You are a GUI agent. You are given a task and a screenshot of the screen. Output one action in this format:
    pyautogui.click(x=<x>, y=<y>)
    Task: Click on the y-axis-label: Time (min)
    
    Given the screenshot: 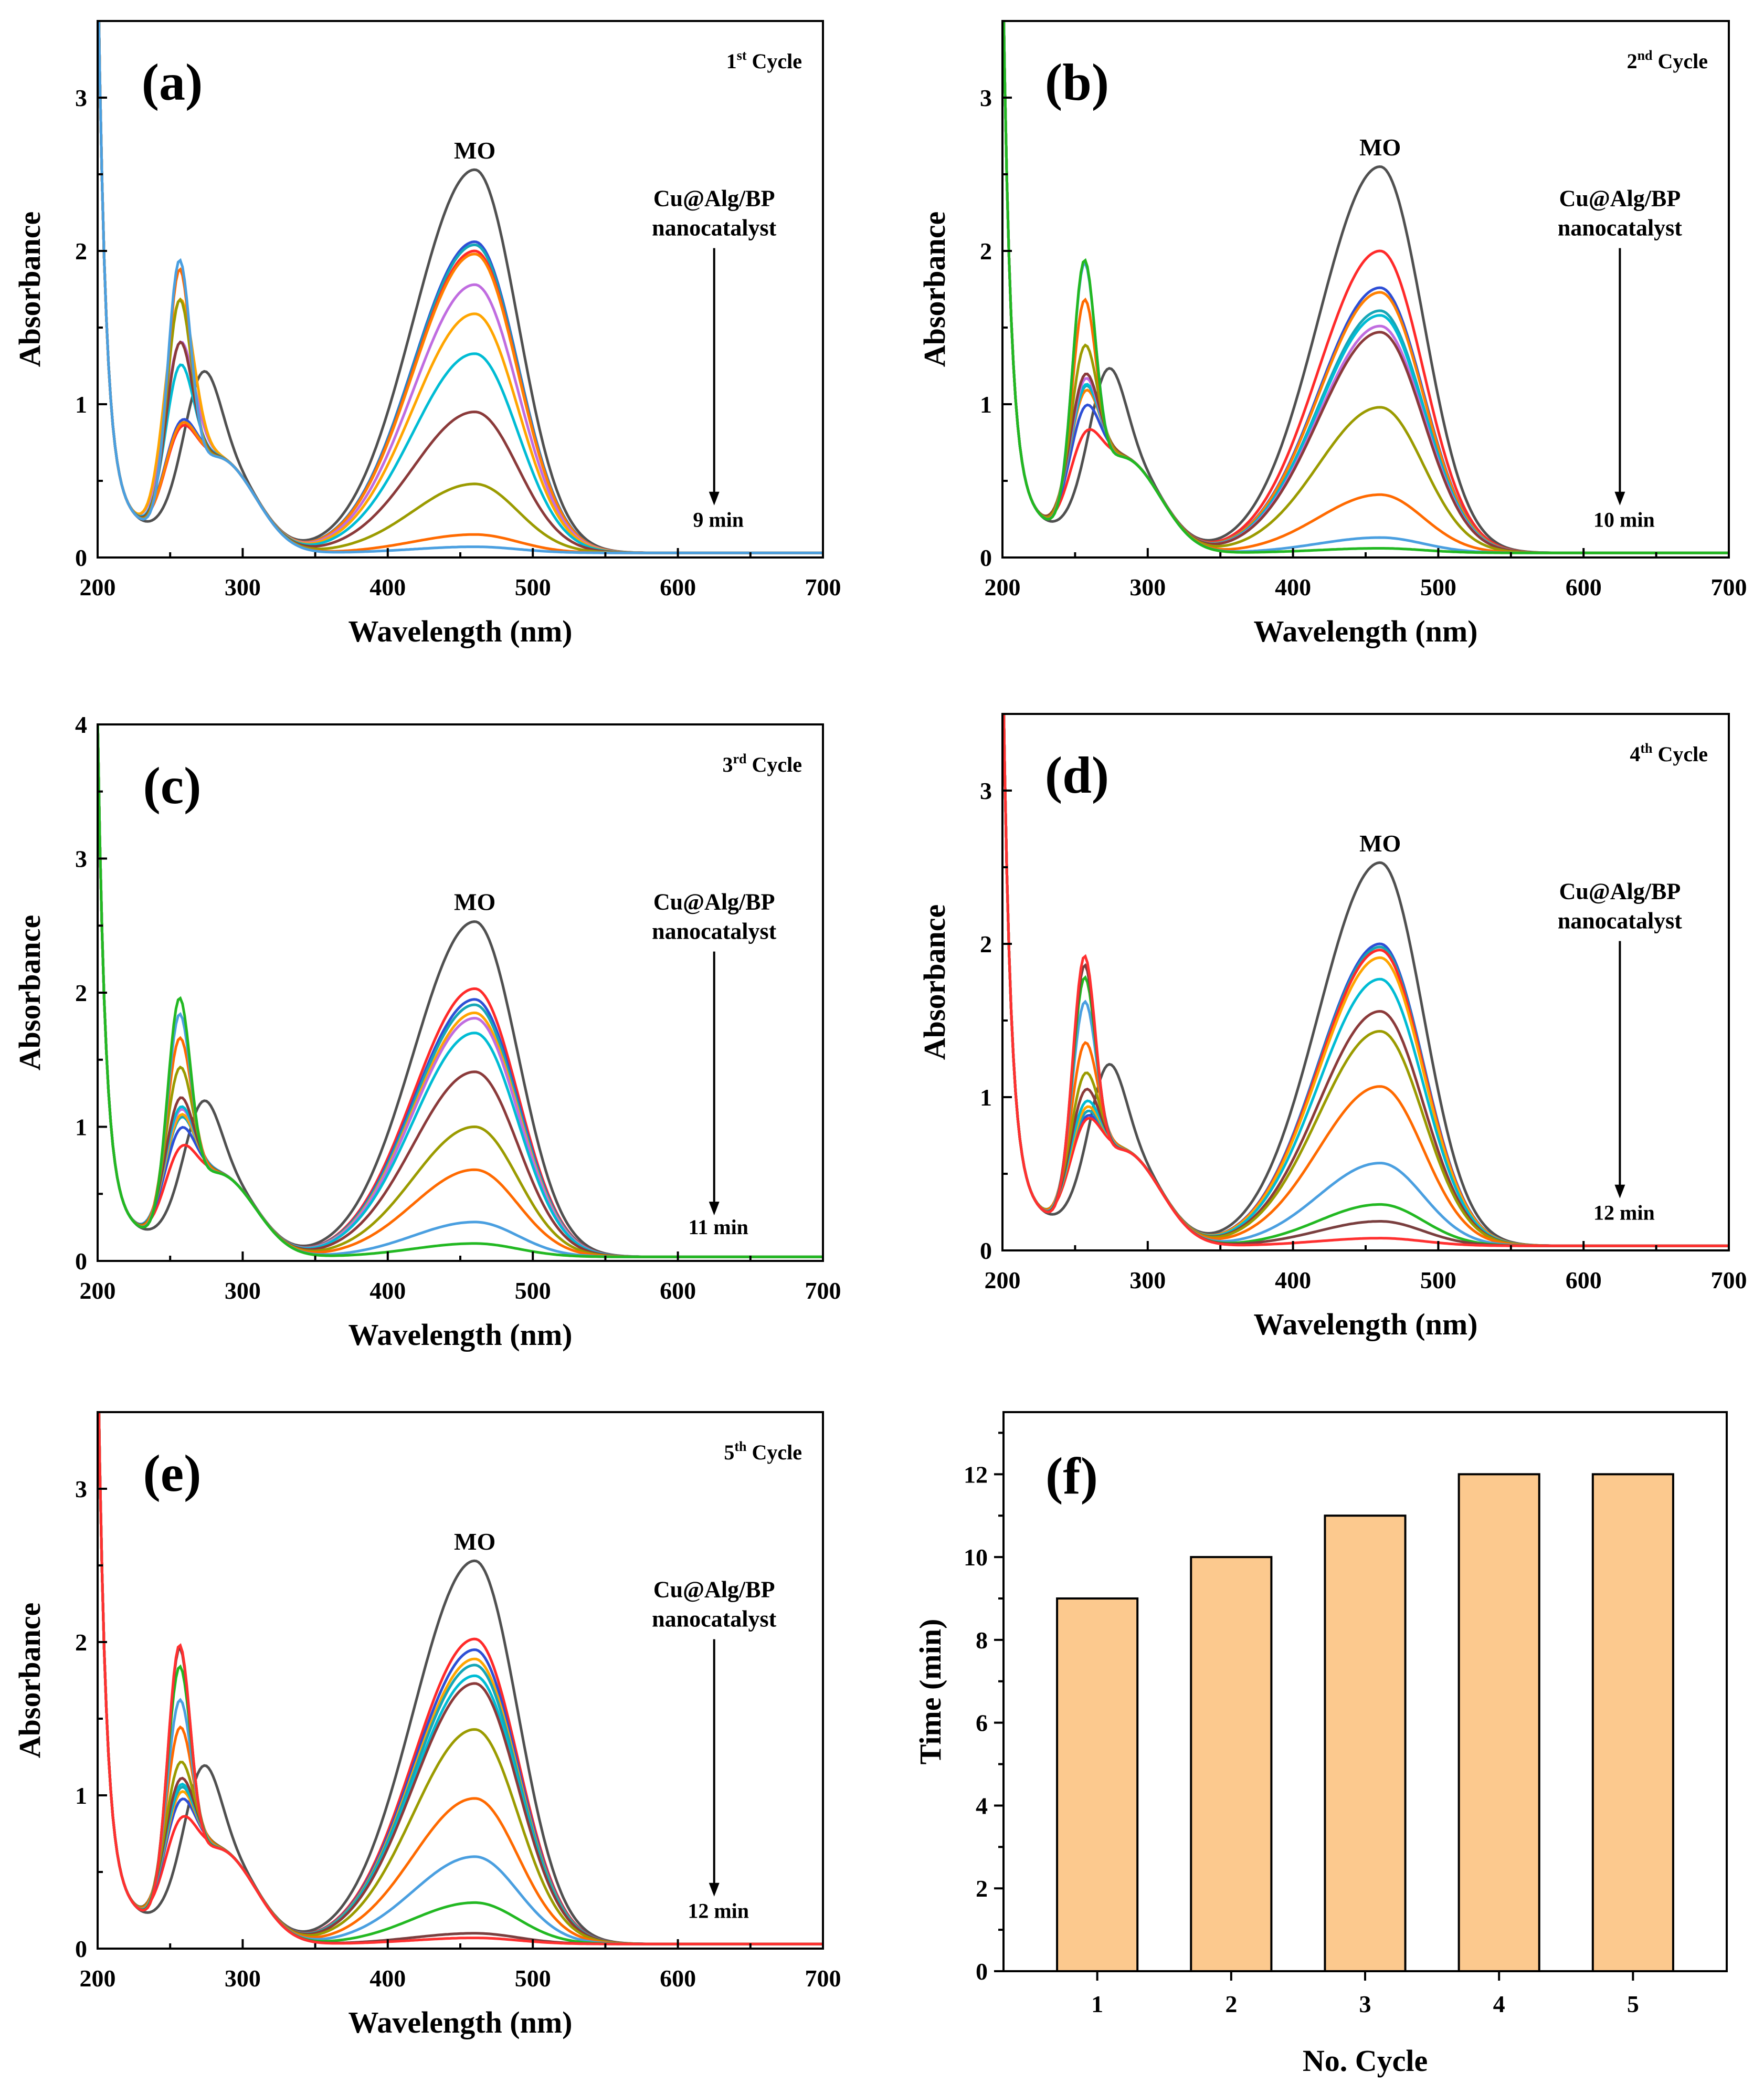 What is the action you would take?
    pyautogui.click(x=930, y=1692)
    